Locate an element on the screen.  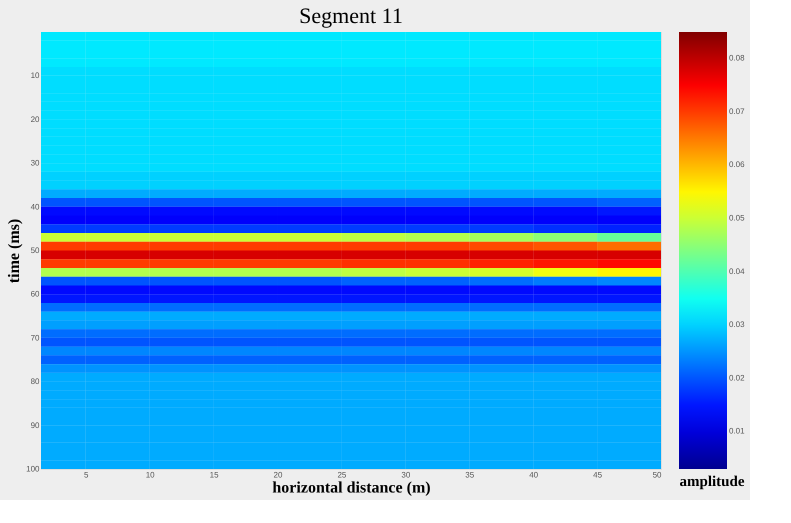
color-bar-label: 0.02 is located at coordinates (737, 377).